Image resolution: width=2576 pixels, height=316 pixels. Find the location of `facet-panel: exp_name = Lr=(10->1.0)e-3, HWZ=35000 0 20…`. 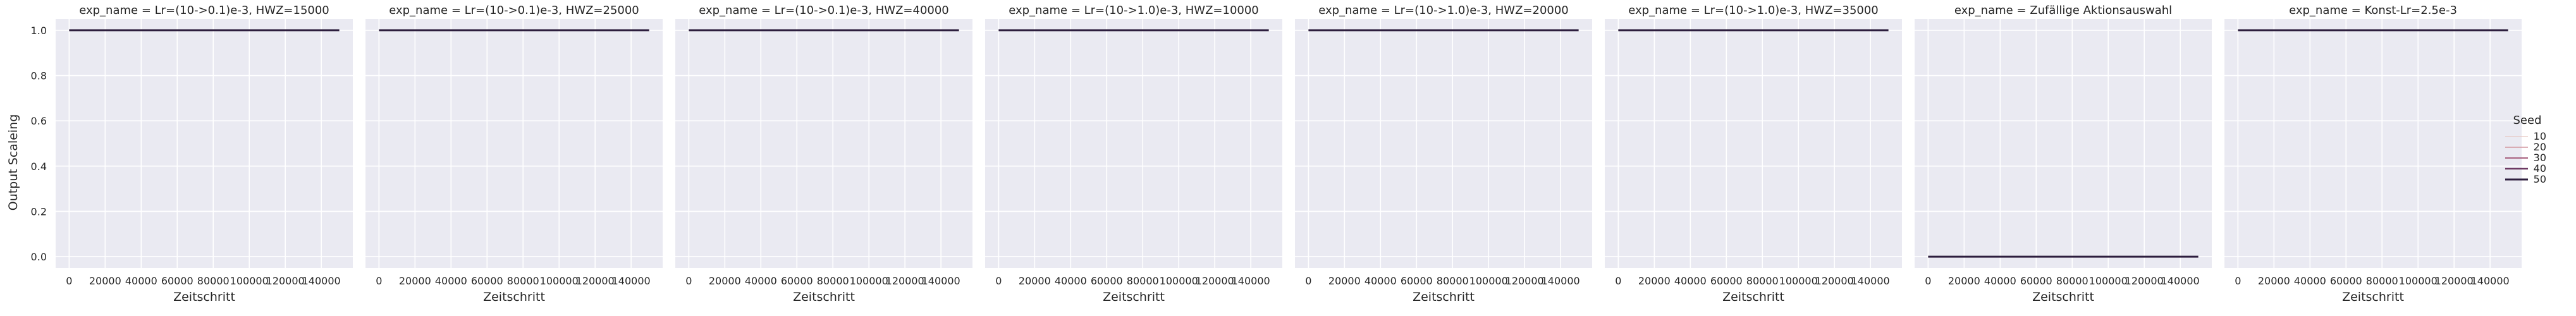

facet-panel: exp_name = Lr=(10->1.0)e-3, HWZ=35000 0 20… is located at coordinates (1753, 154).